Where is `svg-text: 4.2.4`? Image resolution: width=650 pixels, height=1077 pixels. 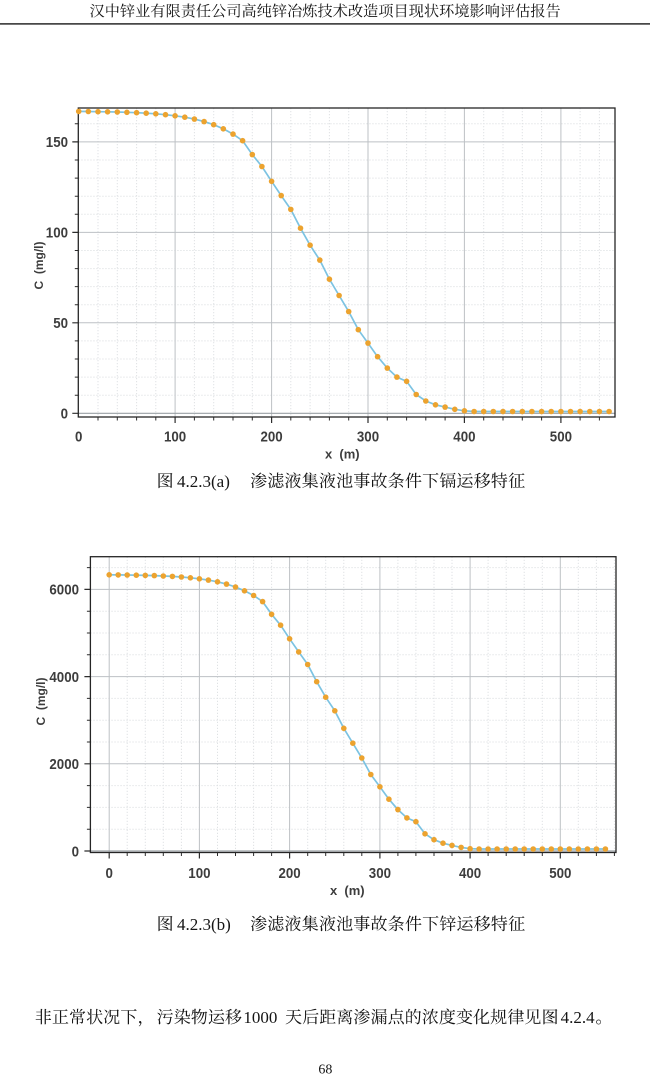
svg-text: 4.2.4 is located at coordinates (578, 1017).